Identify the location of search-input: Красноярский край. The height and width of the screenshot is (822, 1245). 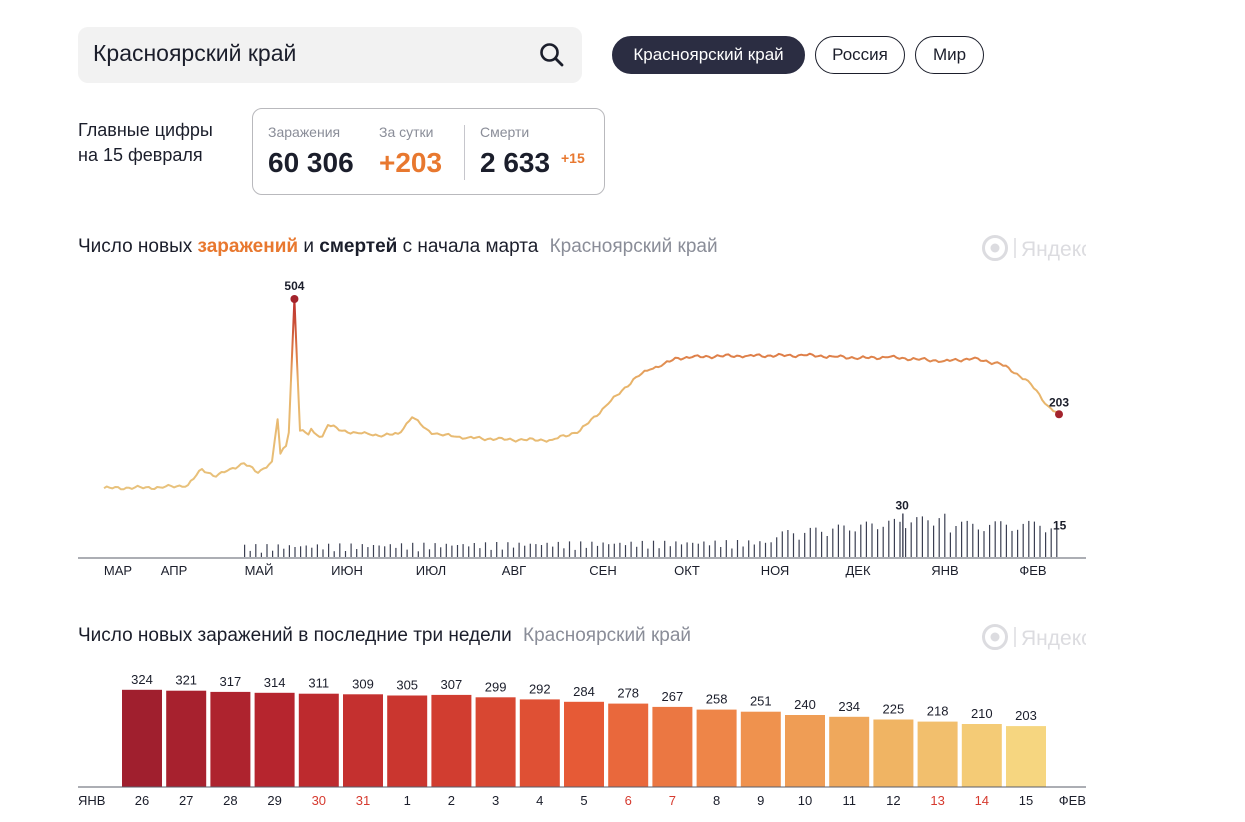
(195, 53).